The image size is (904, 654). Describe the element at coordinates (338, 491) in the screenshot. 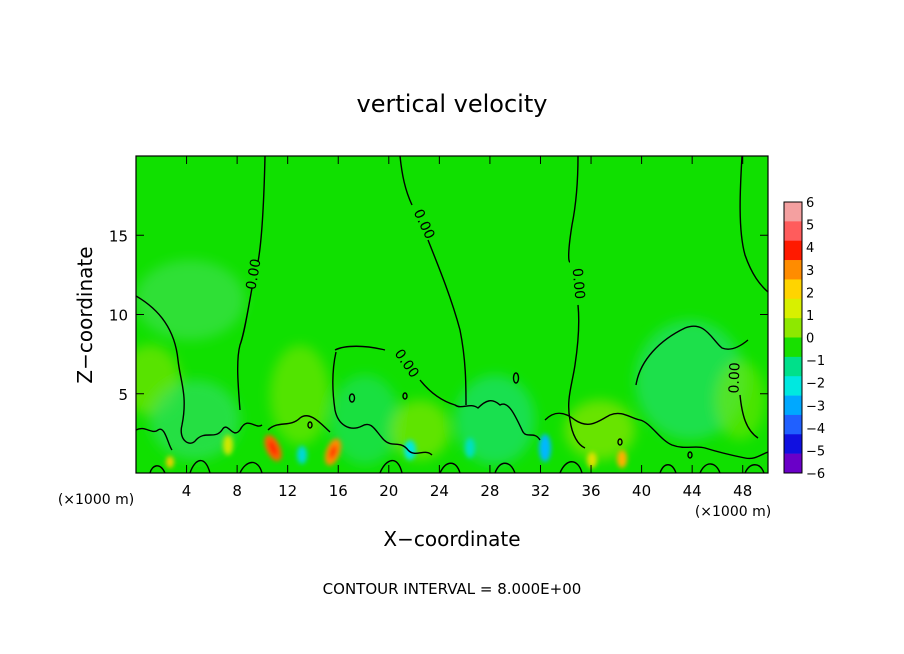

I see `x-tick-label: 16` at that location.